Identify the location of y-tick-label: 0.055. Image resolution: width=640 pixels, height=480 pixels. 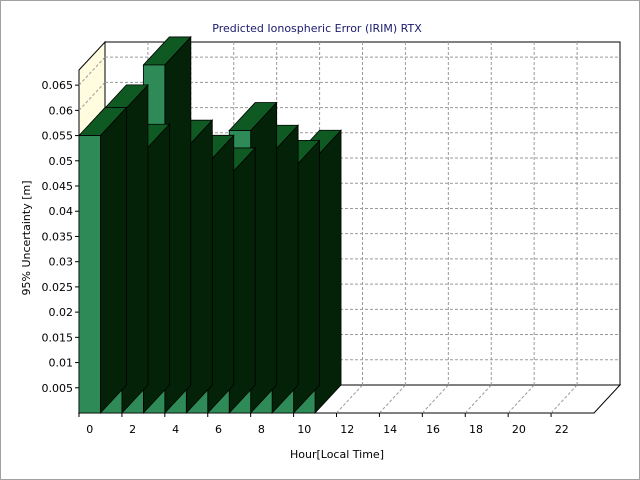
(58, 136).